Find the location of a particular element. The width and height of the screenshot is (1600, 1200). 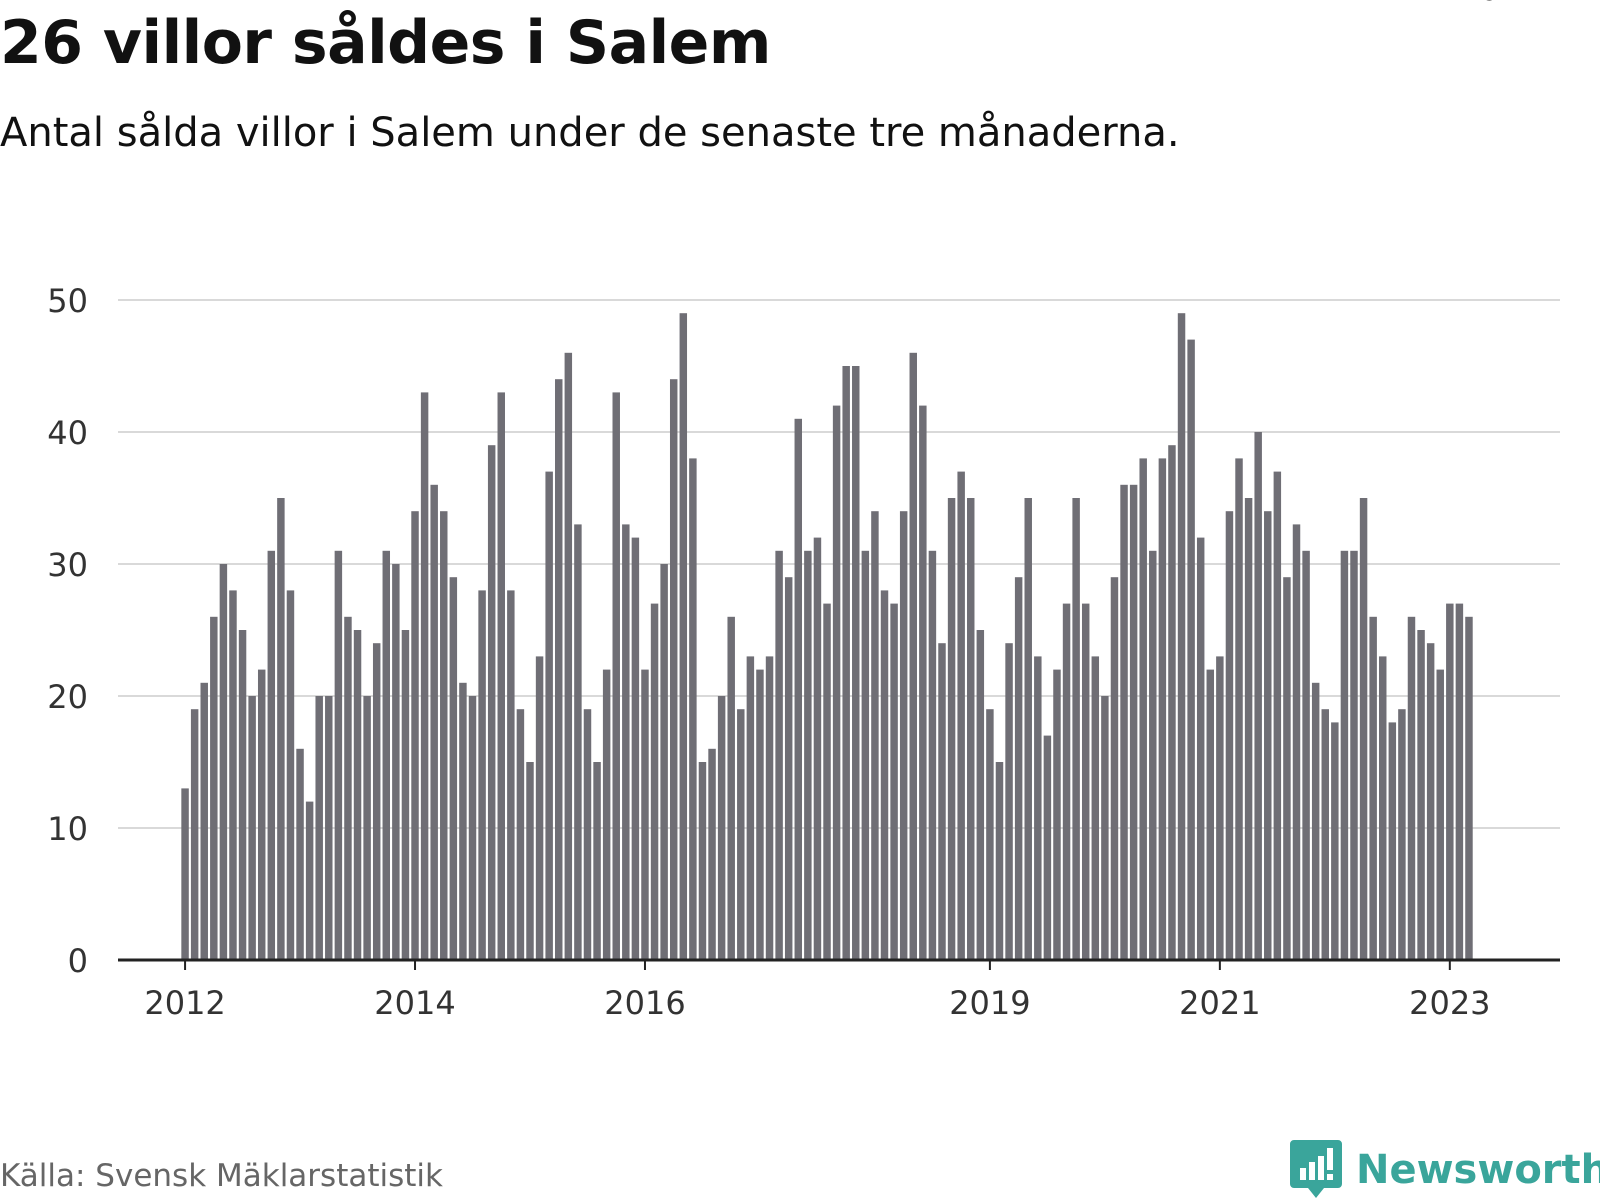

highlight-value-label: 26 is located at coordinates (1478, 4).